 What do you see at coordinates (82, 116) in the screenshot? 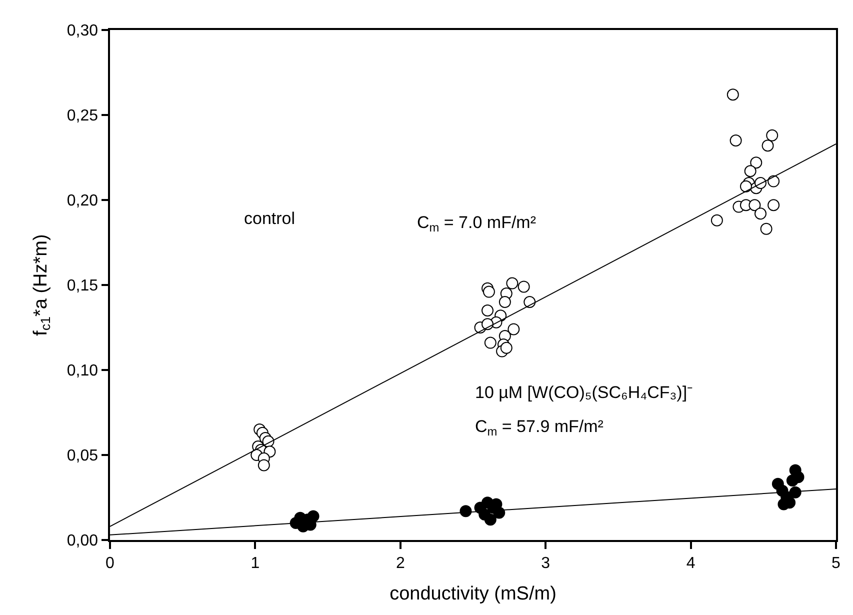
I see `y-tick-label: 0,25` at bounding box center [82, 116].